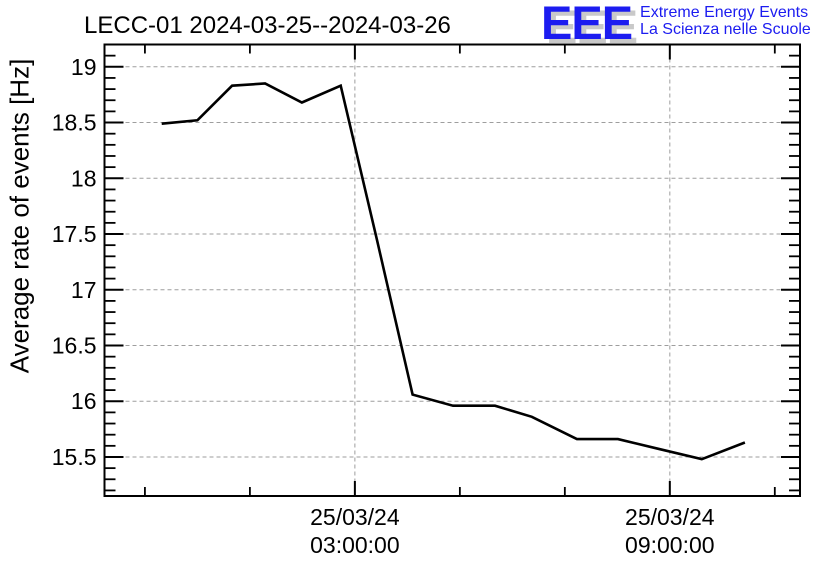 The image size is (836, 572). I want to click on x-tick-label-time: 09:00:00, so click(670, 545).